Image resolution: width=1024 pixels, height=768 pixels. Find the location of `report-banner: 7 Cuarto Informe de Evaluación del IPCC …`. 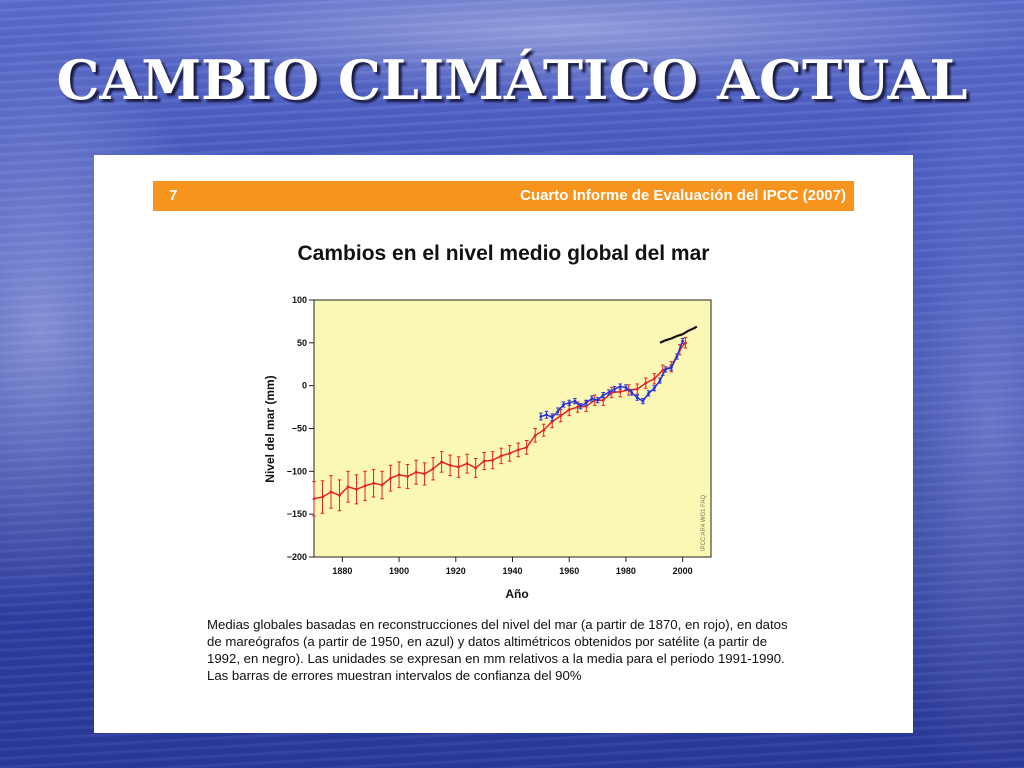

report-banner: 7 Cuarto Informe de Evaluación del IPCC … is located at coordinates (503, 196).